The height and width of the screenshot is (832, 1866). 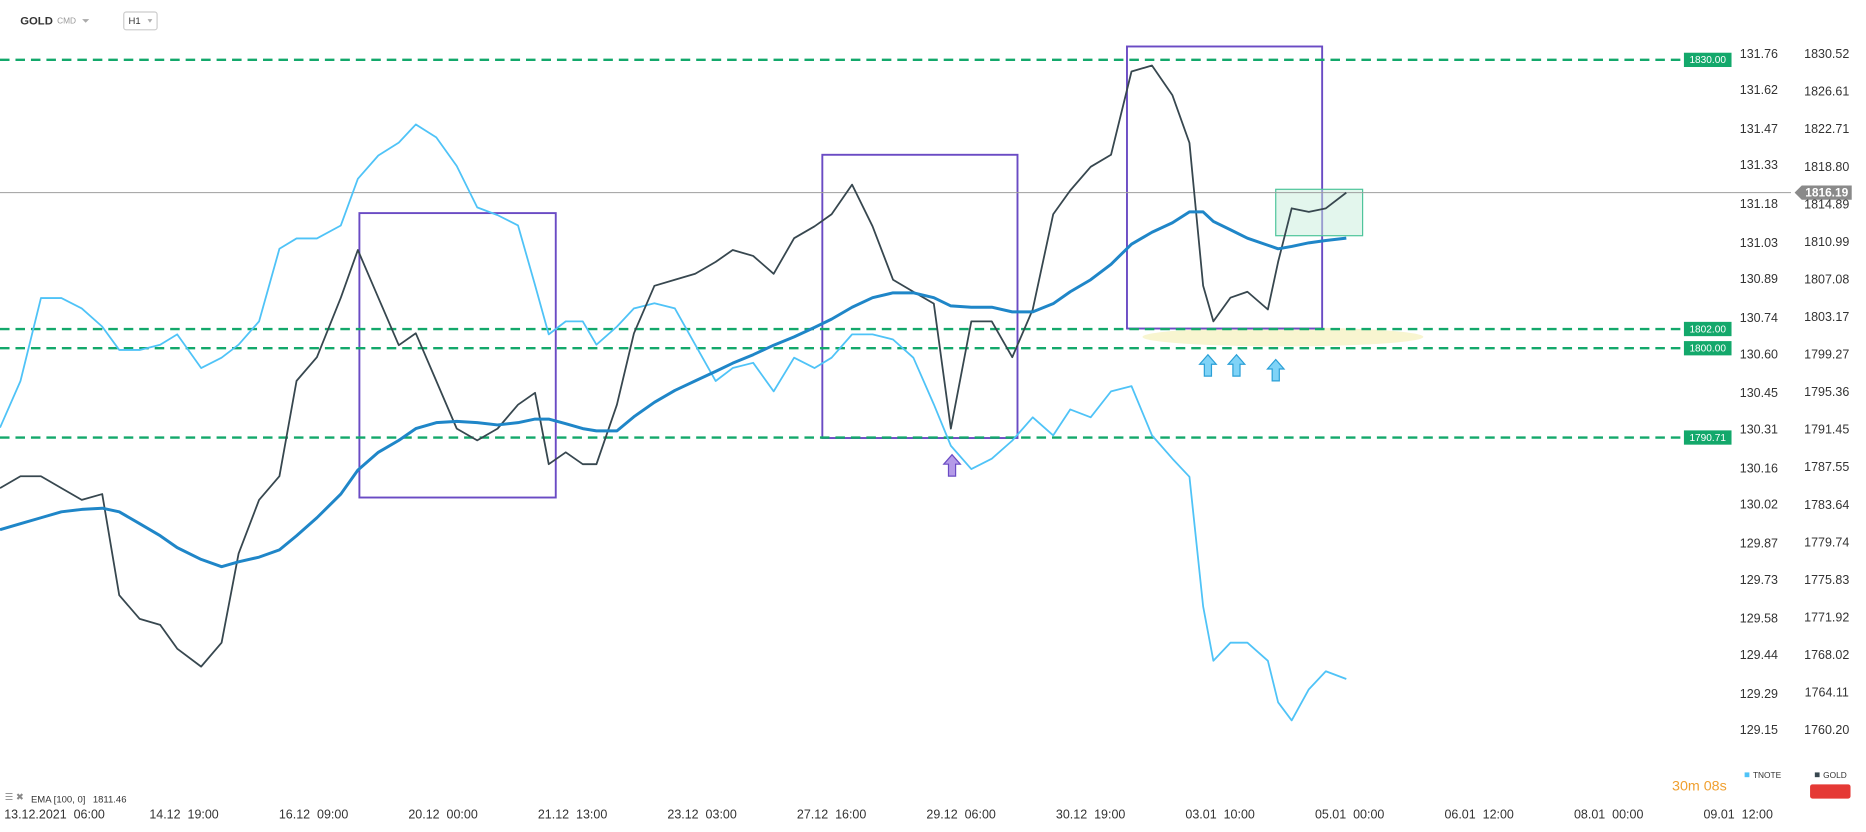 What do you see at coordinates (831, 815) in the screenshot?
I see `x-tick-label: 27.12 16:00` at bounding box center [831, 815].